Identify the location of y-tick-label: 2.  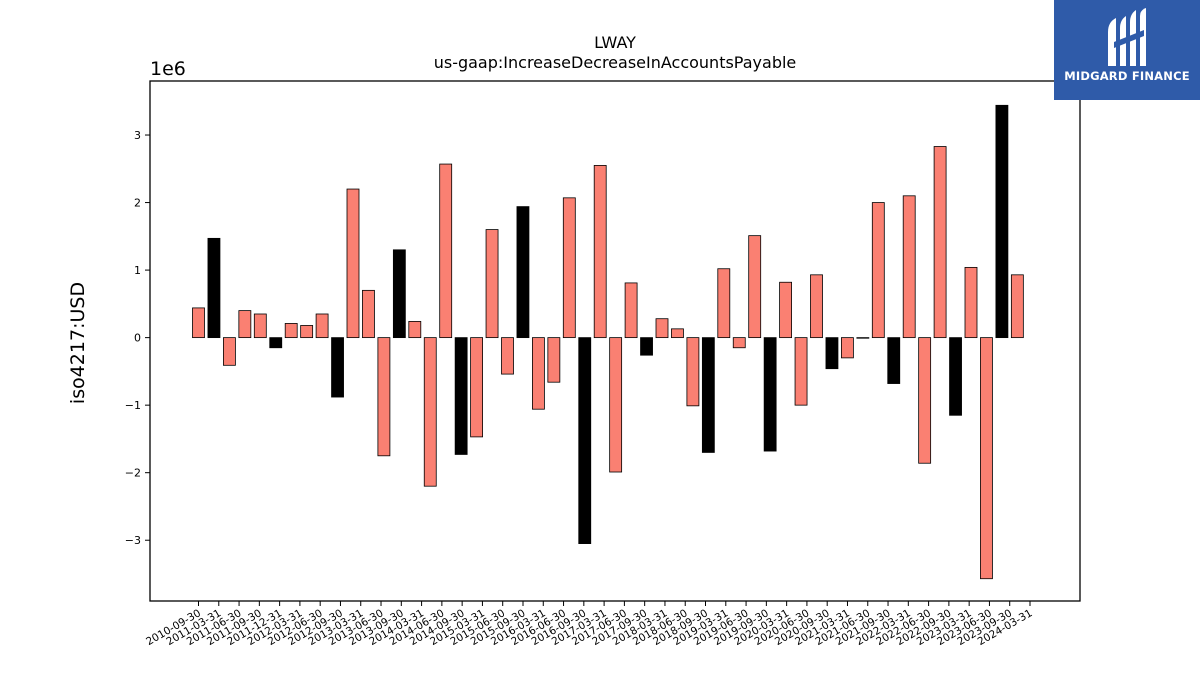
(137, 203).